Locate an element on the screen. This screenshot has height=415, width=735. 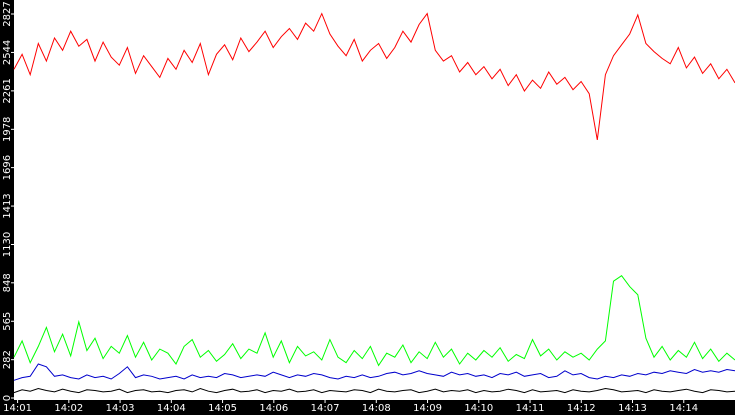
y-tick-label: 0 is located at coordinates (7, 398).